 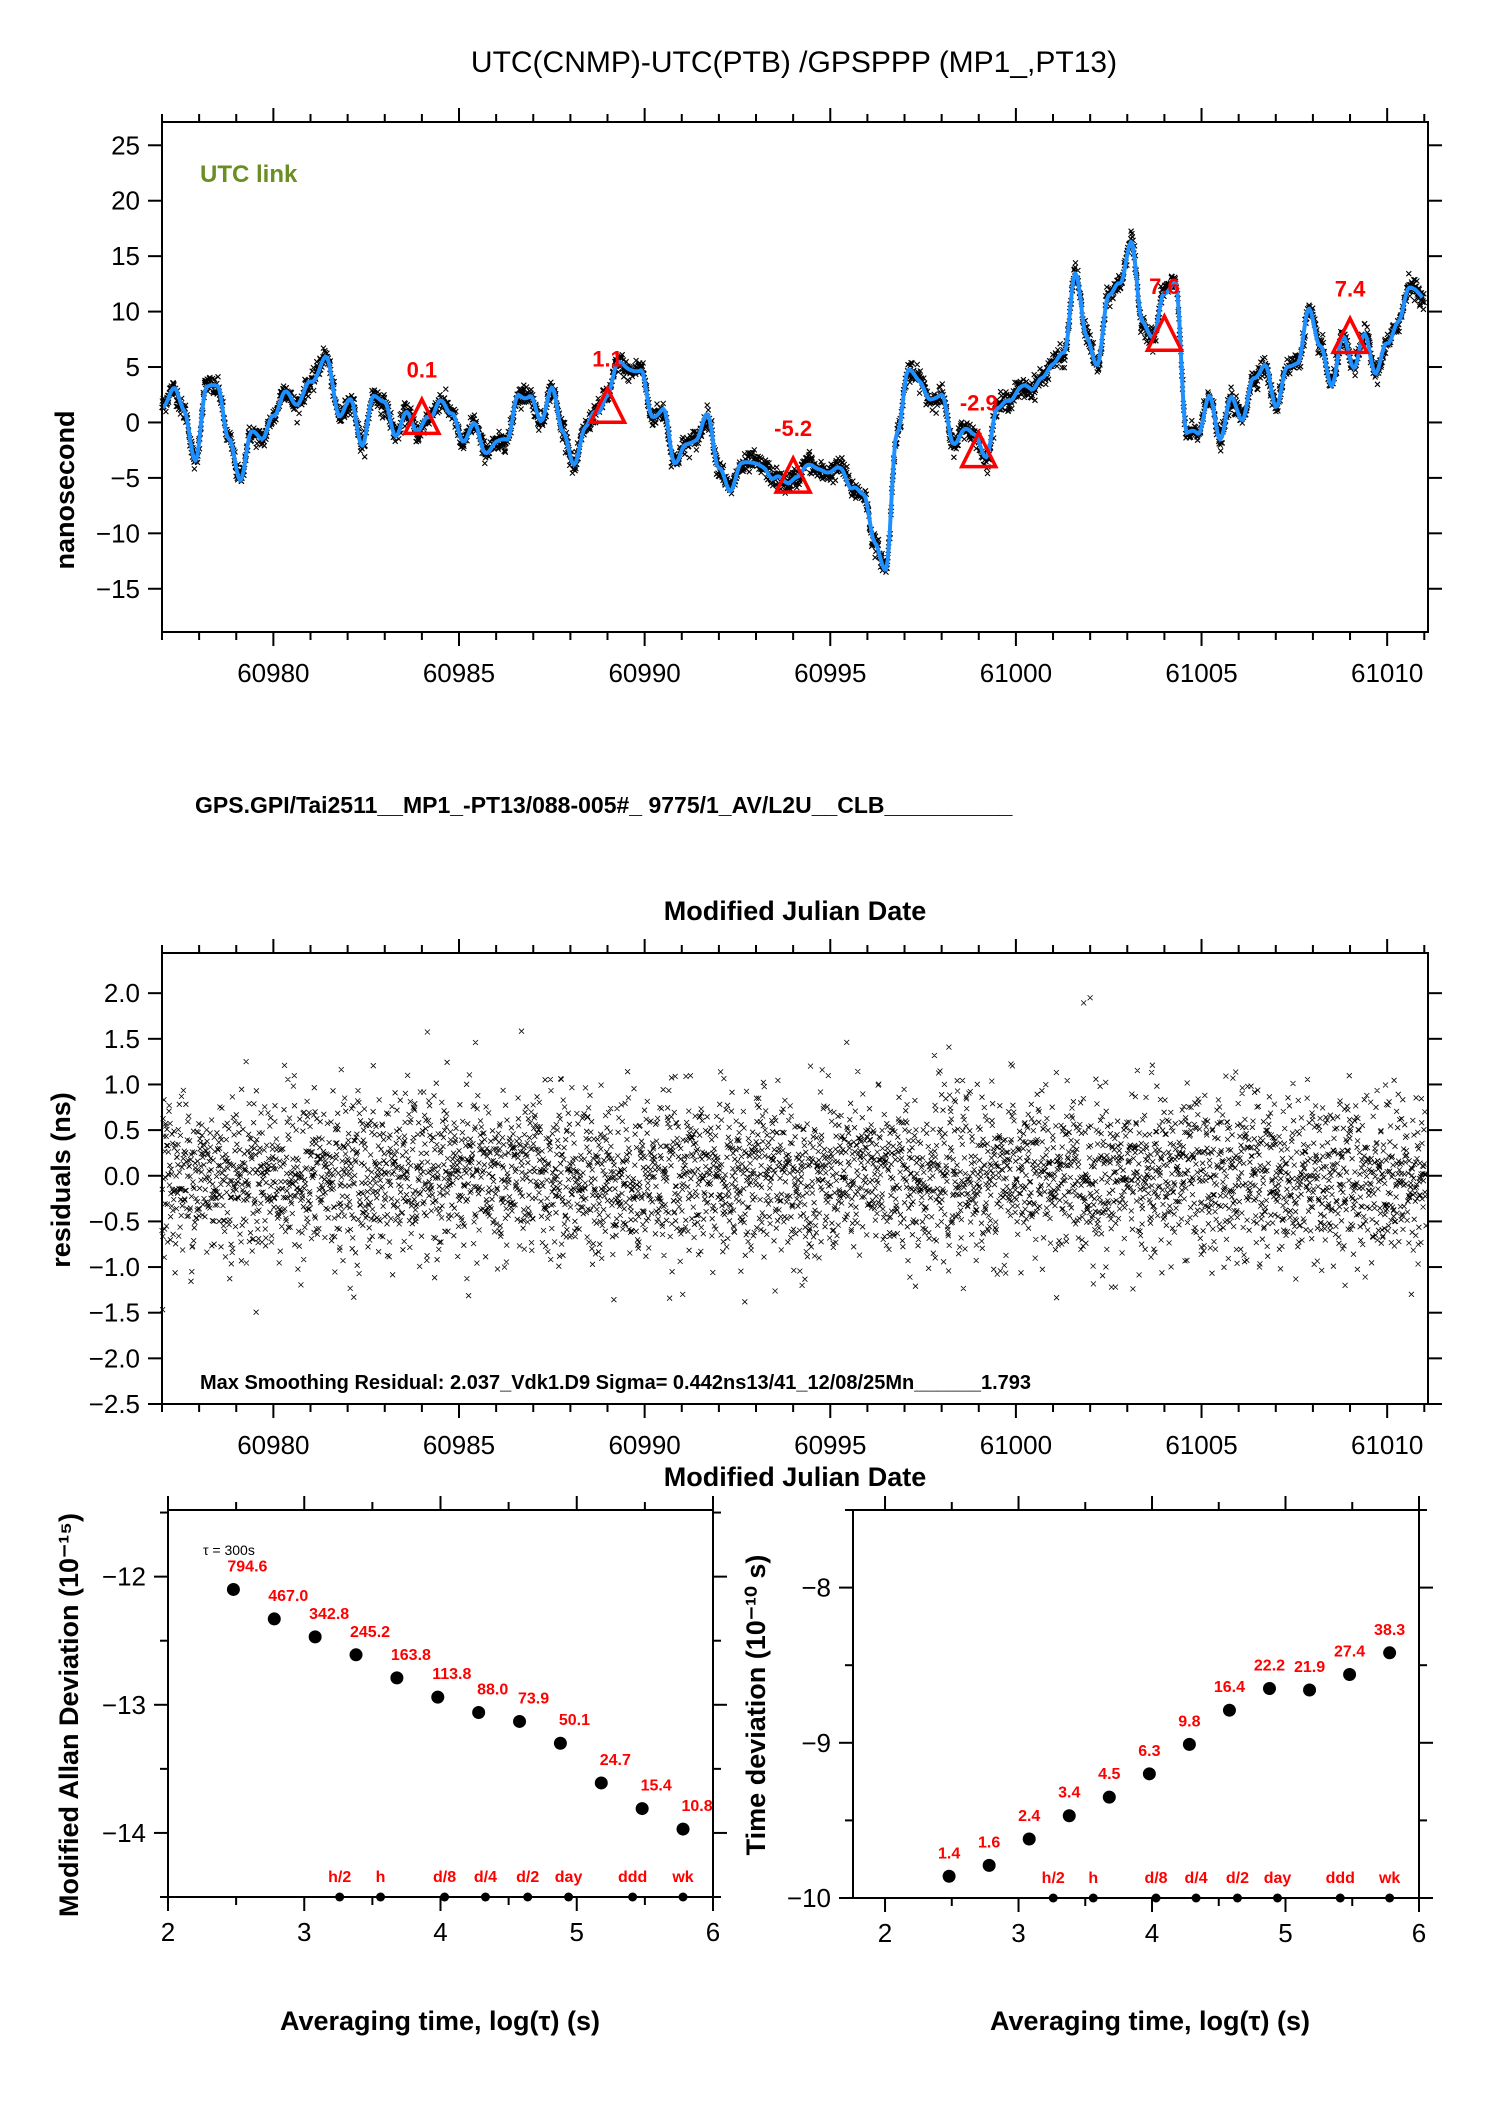 I want to click on y-tick-label: −10, so click(x=809, y=1898).